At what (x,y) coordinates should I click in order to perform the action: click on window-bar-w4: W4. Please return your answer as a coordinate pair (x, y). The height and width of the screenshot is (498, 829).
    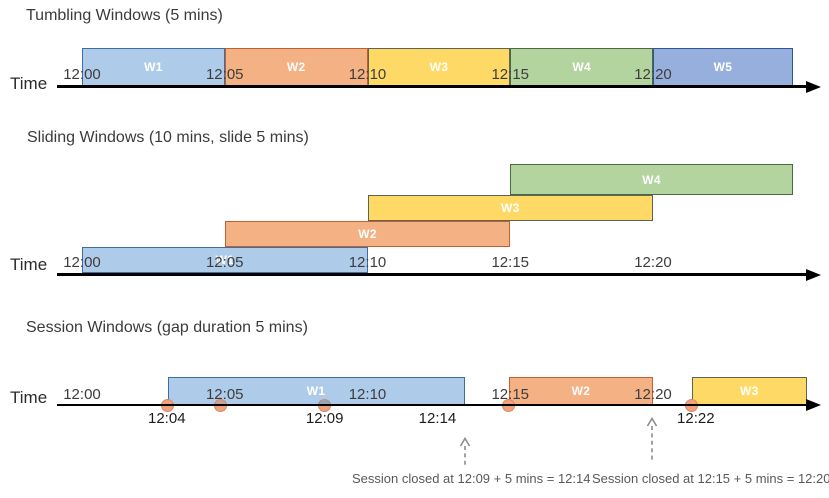
    Looking at the image, I should click on (651, 179).